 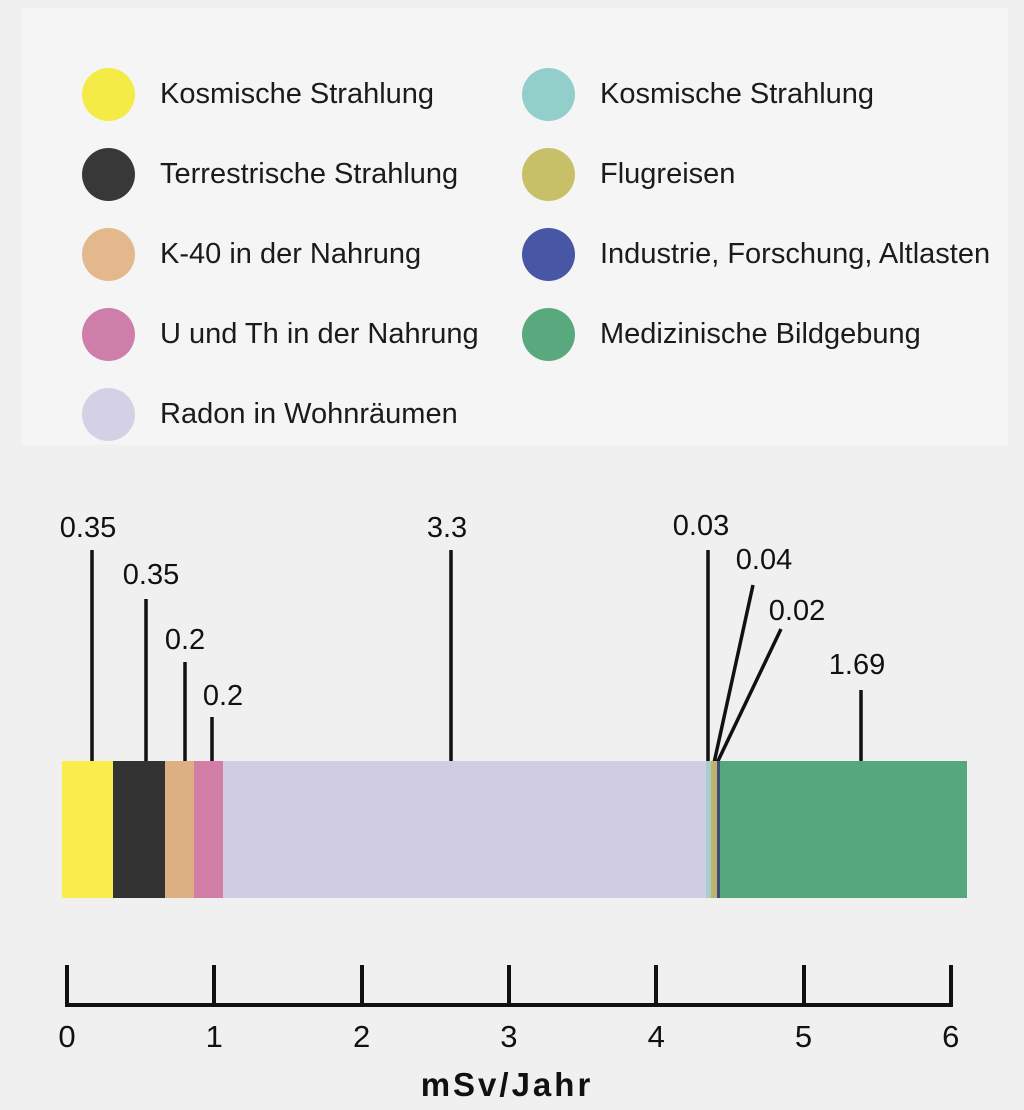 What do you see at coordinates (764, 560) in the screenshot?
I see `segment-value-label: 0.04` at bounding box center [764, 560].